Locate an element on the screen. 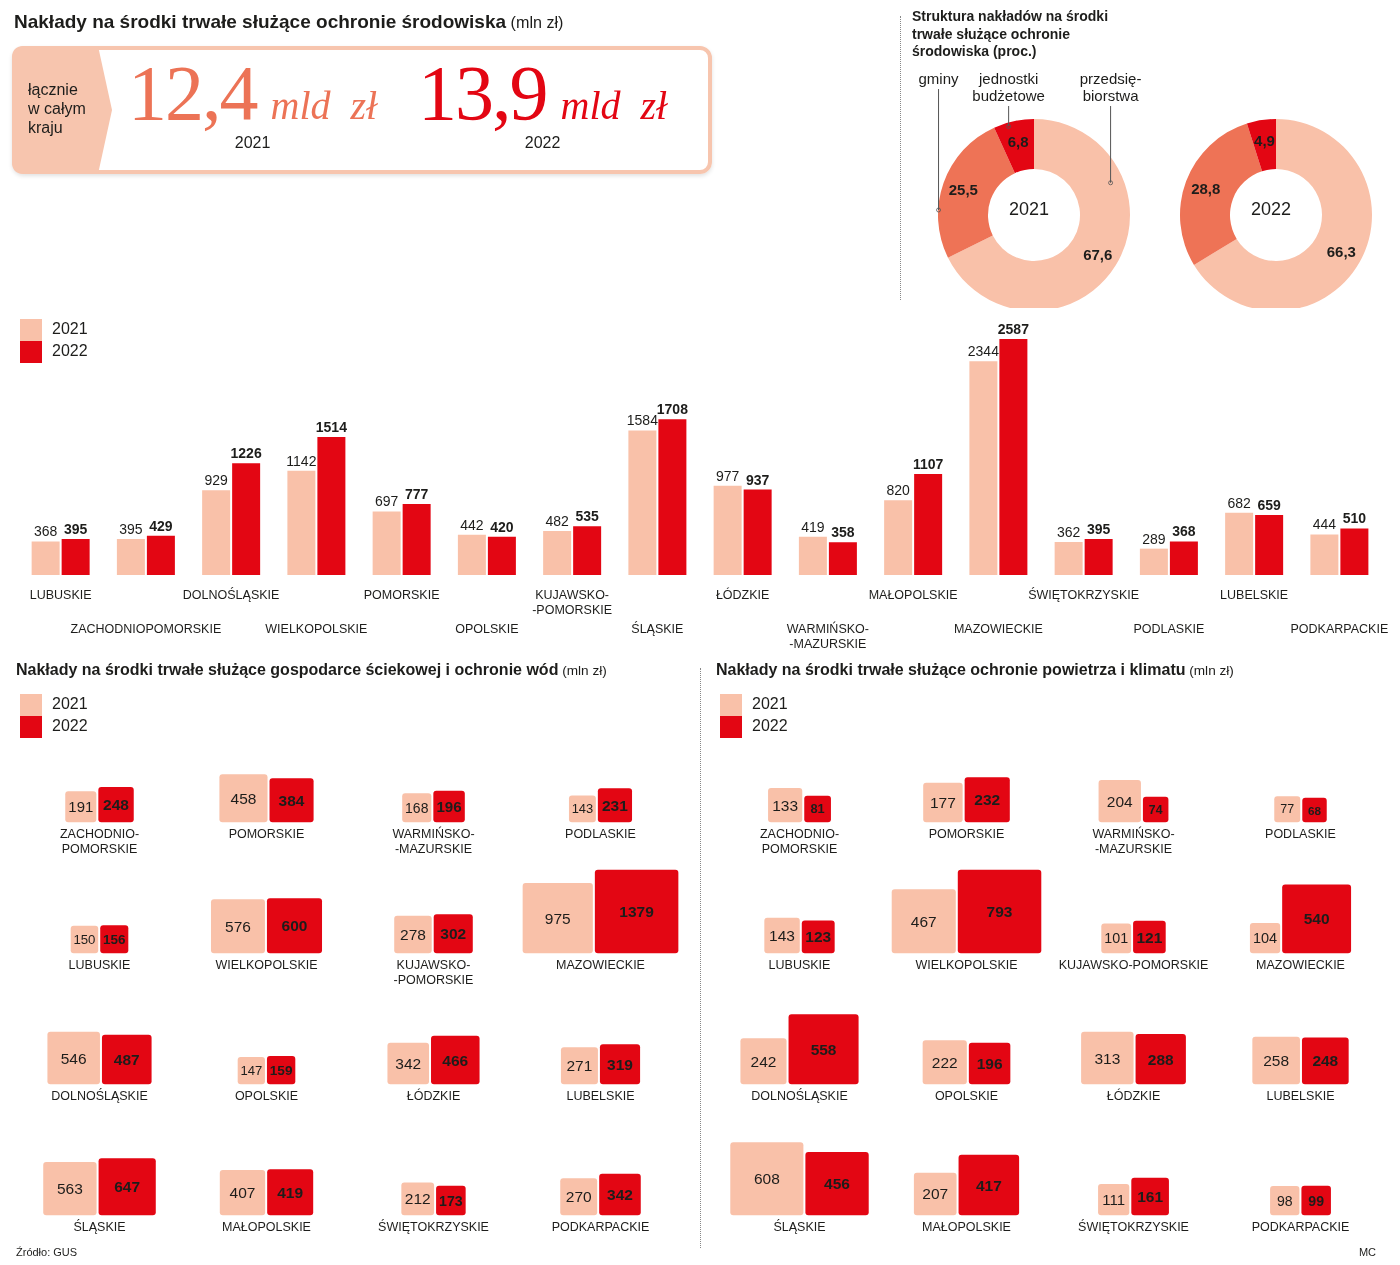 Image resolution: width=1400 pixels, height=1265 pixels. data-label: 659 is located at coordinates (1269, 504).